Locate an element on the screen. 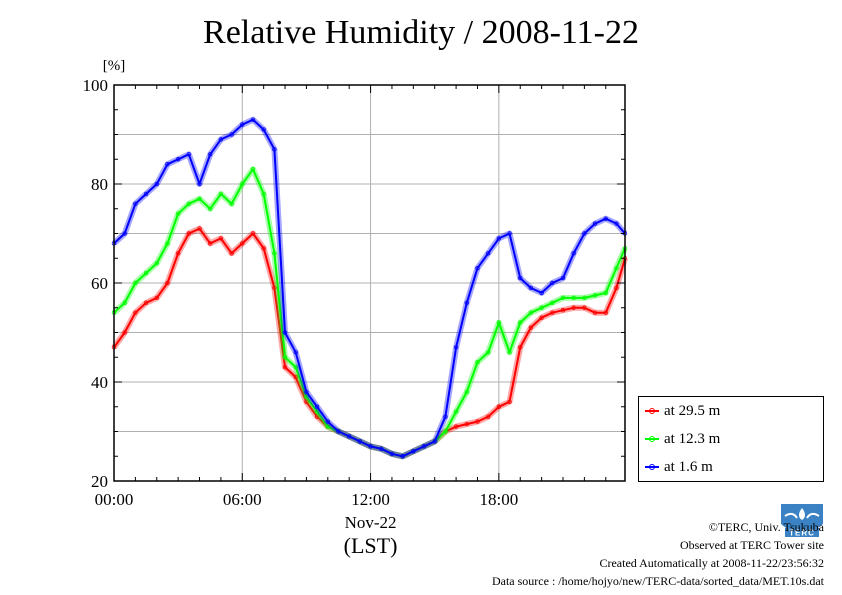  legend-item-1-6m: at 1.6 m is located at coordinates (679, 467).